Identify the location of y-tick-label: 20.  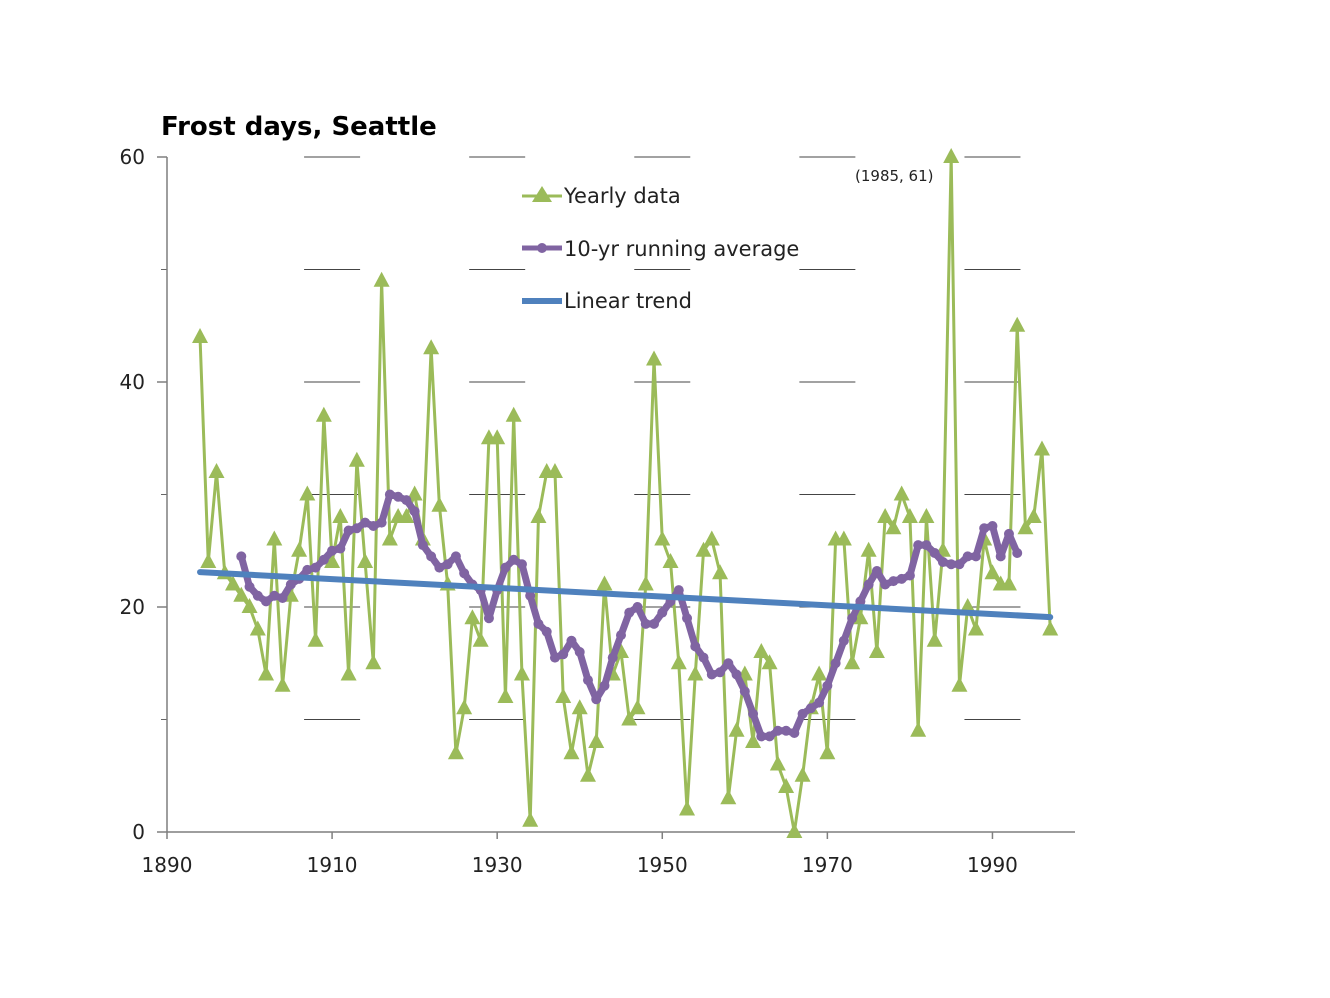
(132, 607).